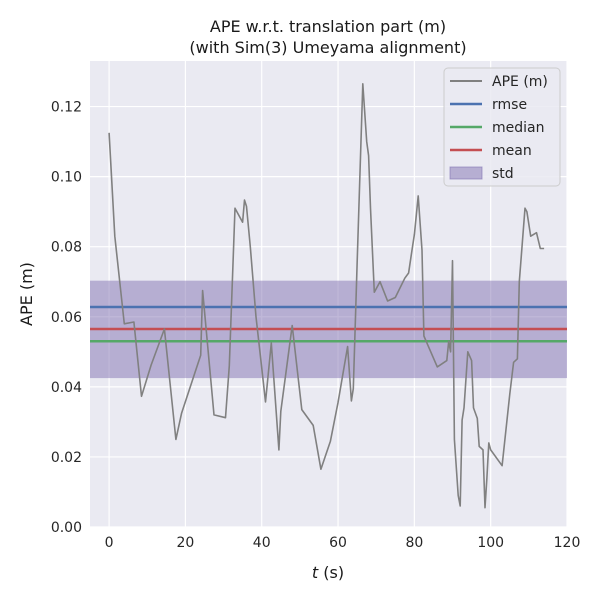  What do you see at coordinates (262, 543) in the screenshot?
I see `x-tick-label: 40` at bounding box center [262, 543].